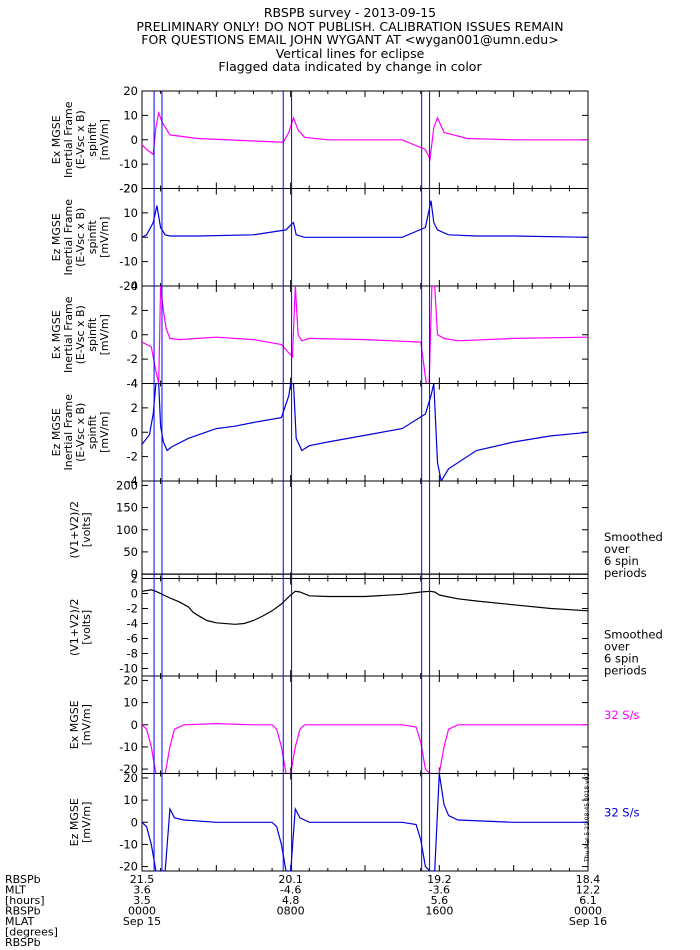 The image size is (700, 950). Describe the element at coordinates (291, 911) in the screenshot. I see `x-tick-label: 0800` at that location.